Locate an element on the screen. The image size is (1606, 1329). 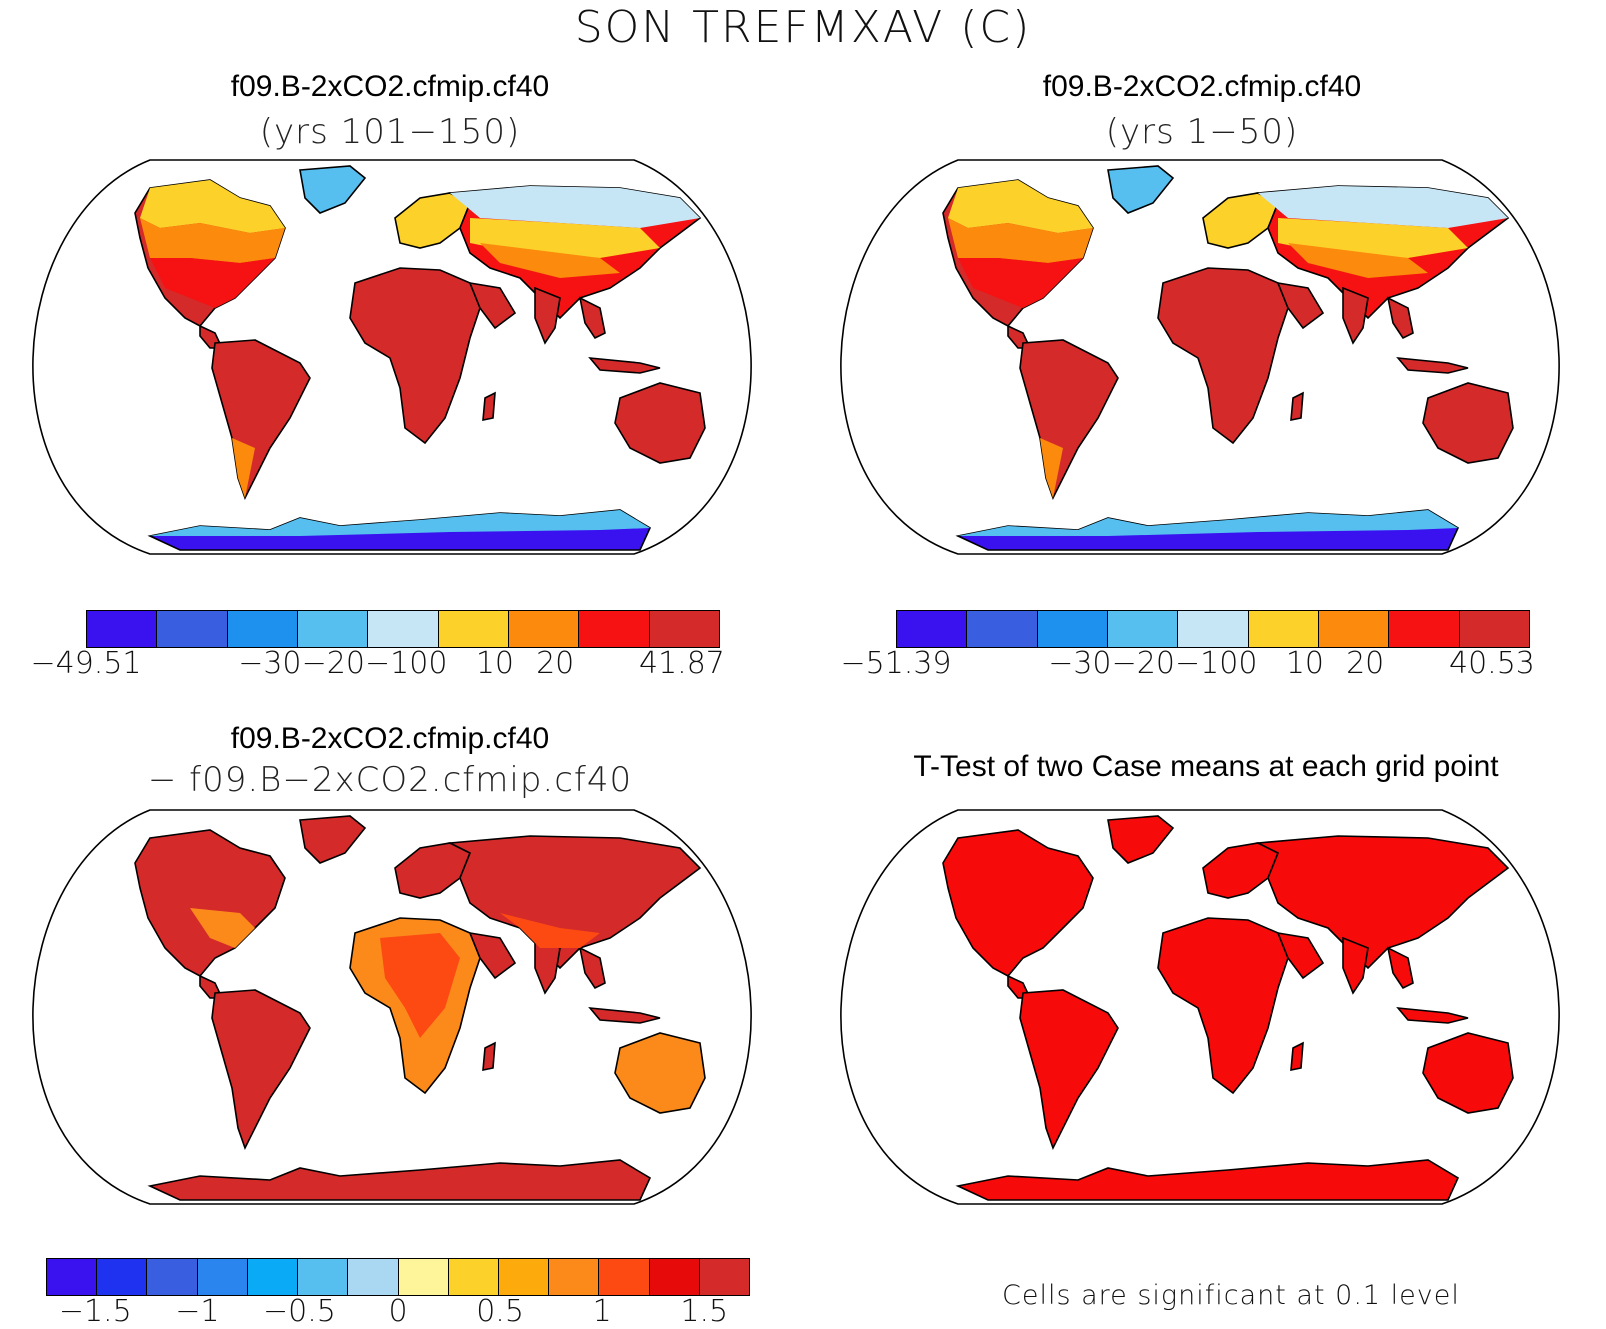
colorbar-tick-label: −30 is located at coordinates (1080, 663).